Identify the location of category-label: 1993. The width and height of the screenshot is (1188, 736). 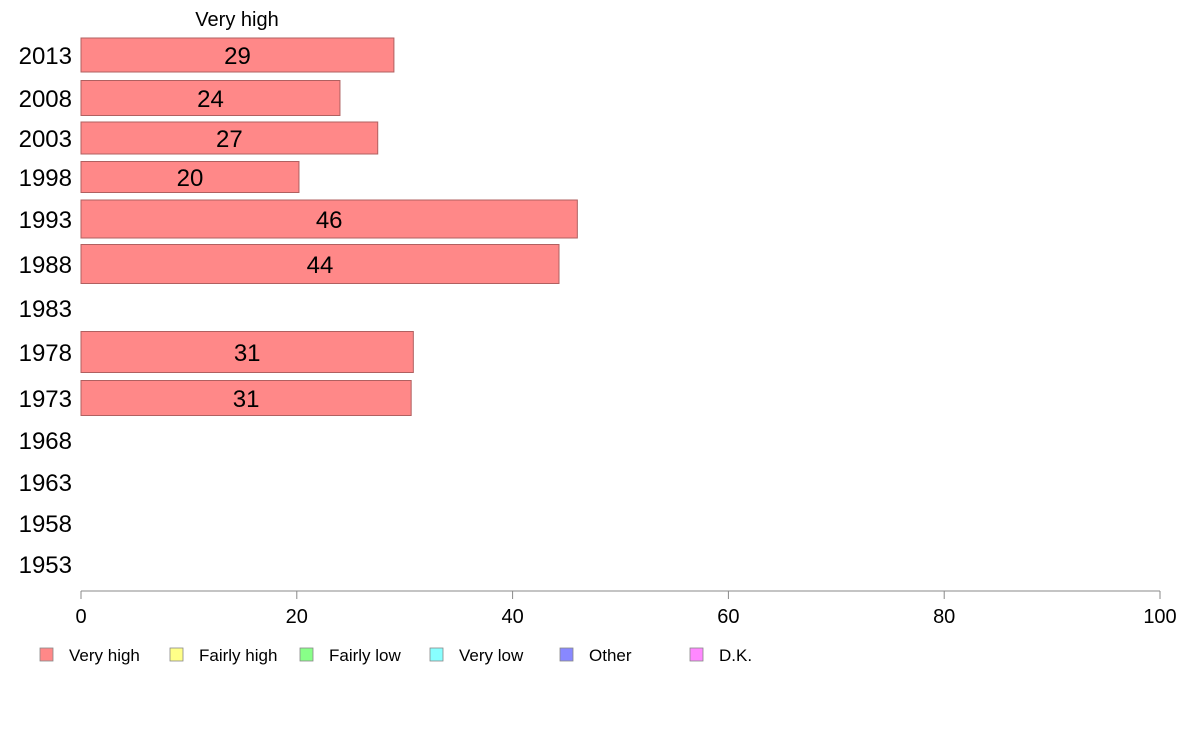
(45, 220).